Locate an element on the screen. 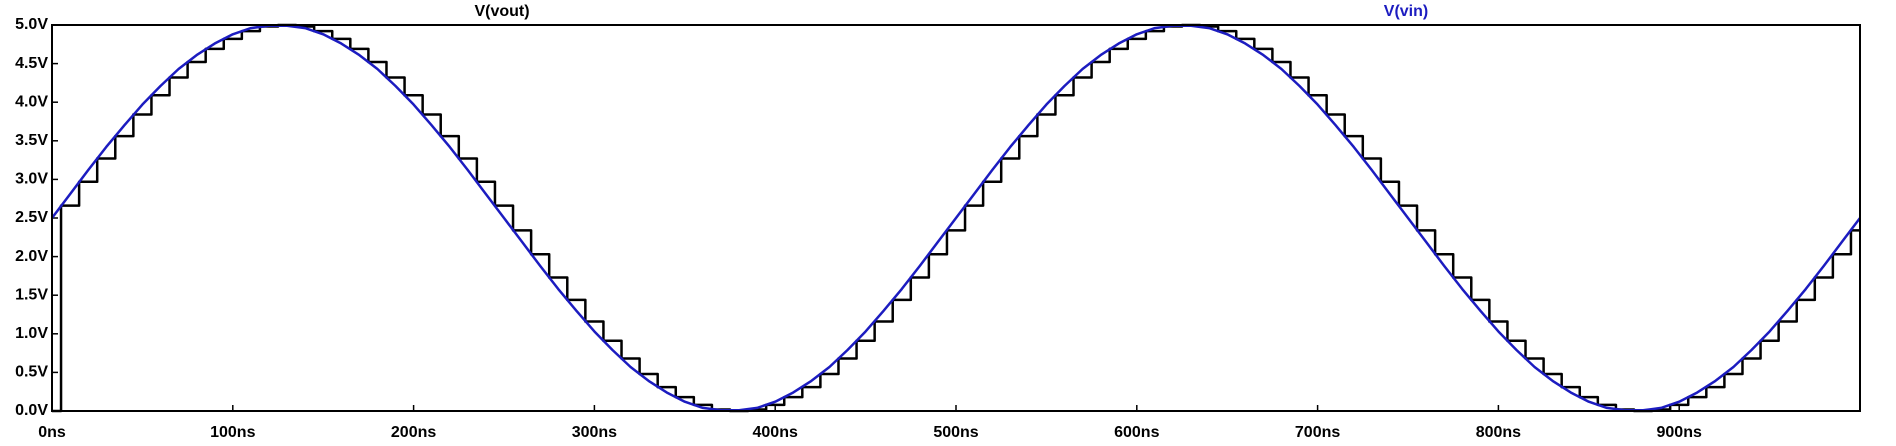 This screenshot has width=1896, height=446. y-tick-label: 4.0V is located at coordinates (31, 101).